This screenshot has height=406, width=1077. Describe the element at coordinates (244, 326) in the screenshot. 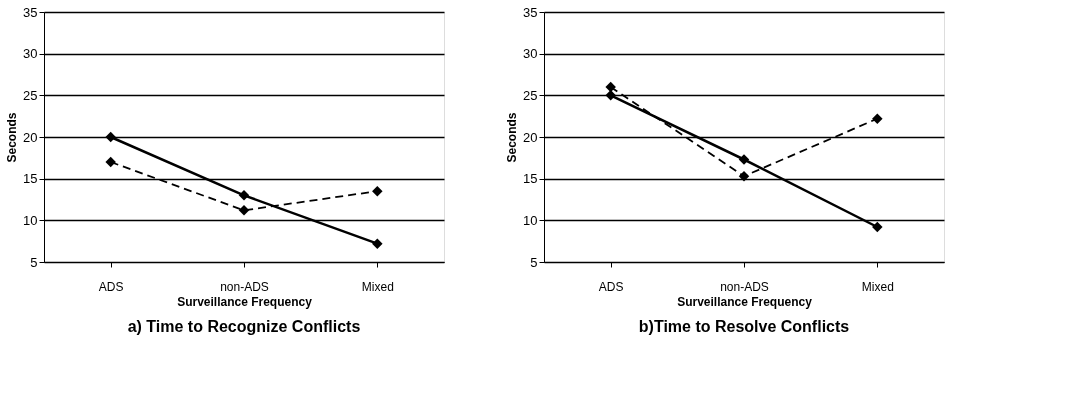

I see `text: a) Time to Recognize Conflicts` at that location.